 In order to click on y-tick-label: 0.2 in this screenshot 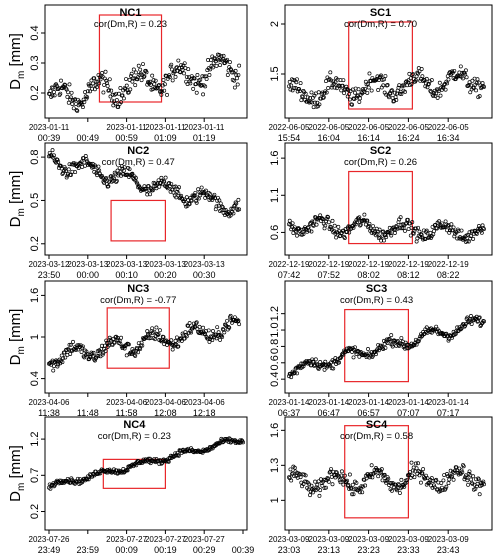, I will do `click(35, 92)`.